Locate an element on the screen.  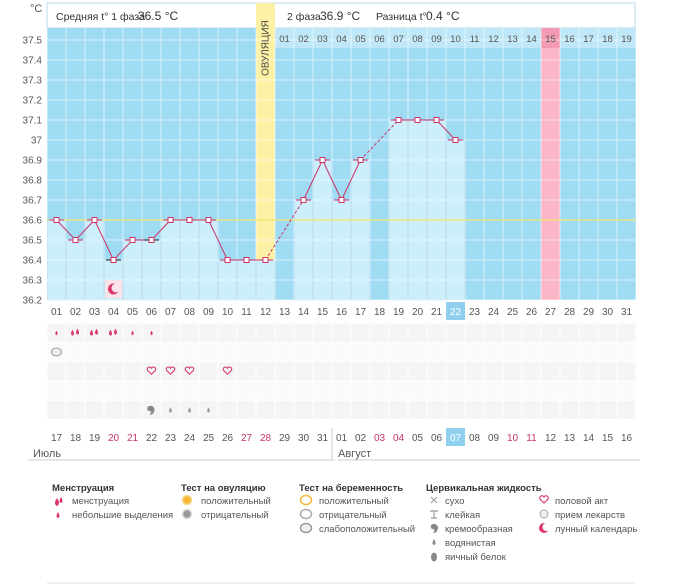
pregnancy-test-mark is located at coordinates (56, 352).